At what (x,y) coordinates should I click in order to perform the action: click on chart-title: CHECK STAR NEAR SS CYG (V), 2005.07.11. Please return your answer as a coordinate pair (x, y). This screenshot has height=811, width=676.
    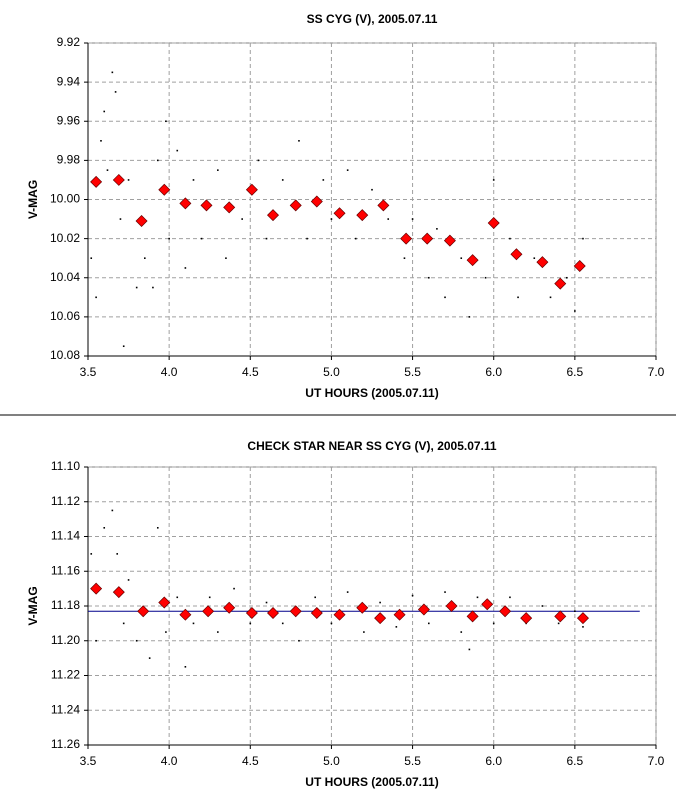
    Looking at the image, I should click on (372, 446).